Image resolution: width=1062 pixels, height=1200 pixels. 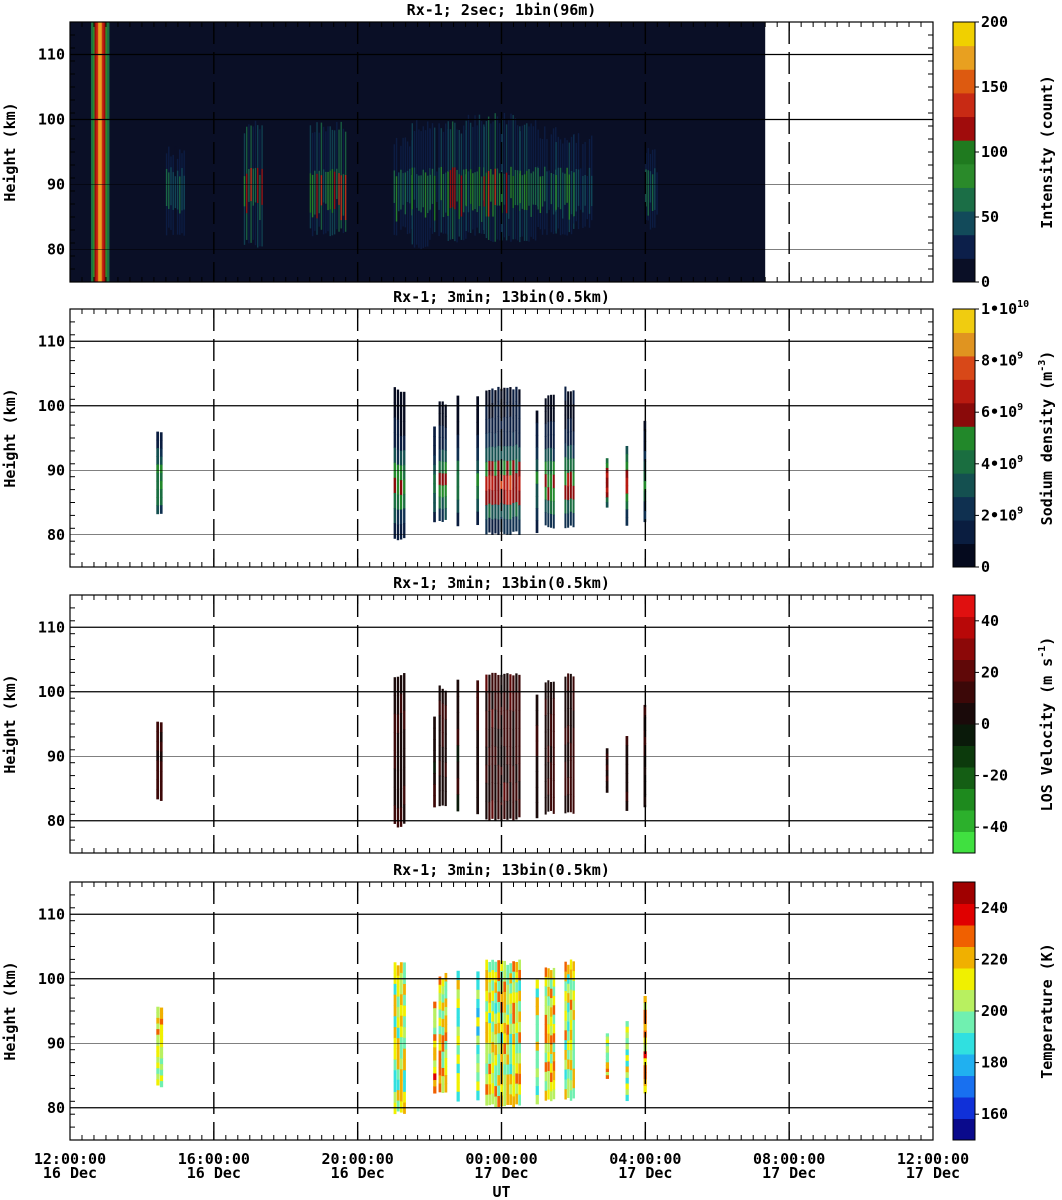 I want to click on panel-title: Rx-1; 3min; 13bin(0.5km), so click(x=501, y=297).